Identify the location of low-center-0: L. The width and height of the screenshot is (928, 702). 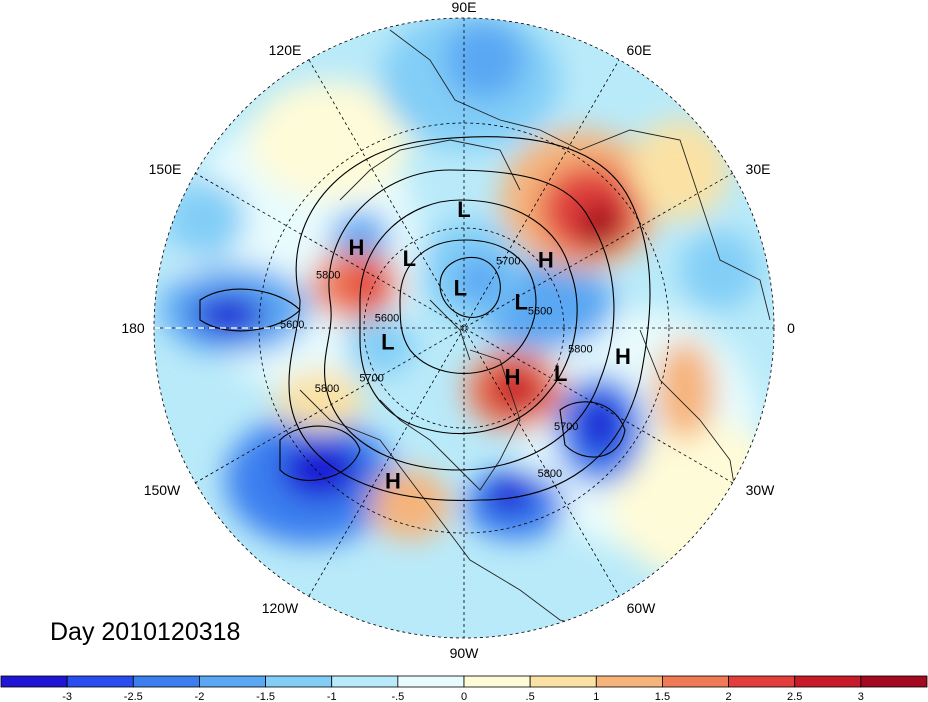
(463, 209).